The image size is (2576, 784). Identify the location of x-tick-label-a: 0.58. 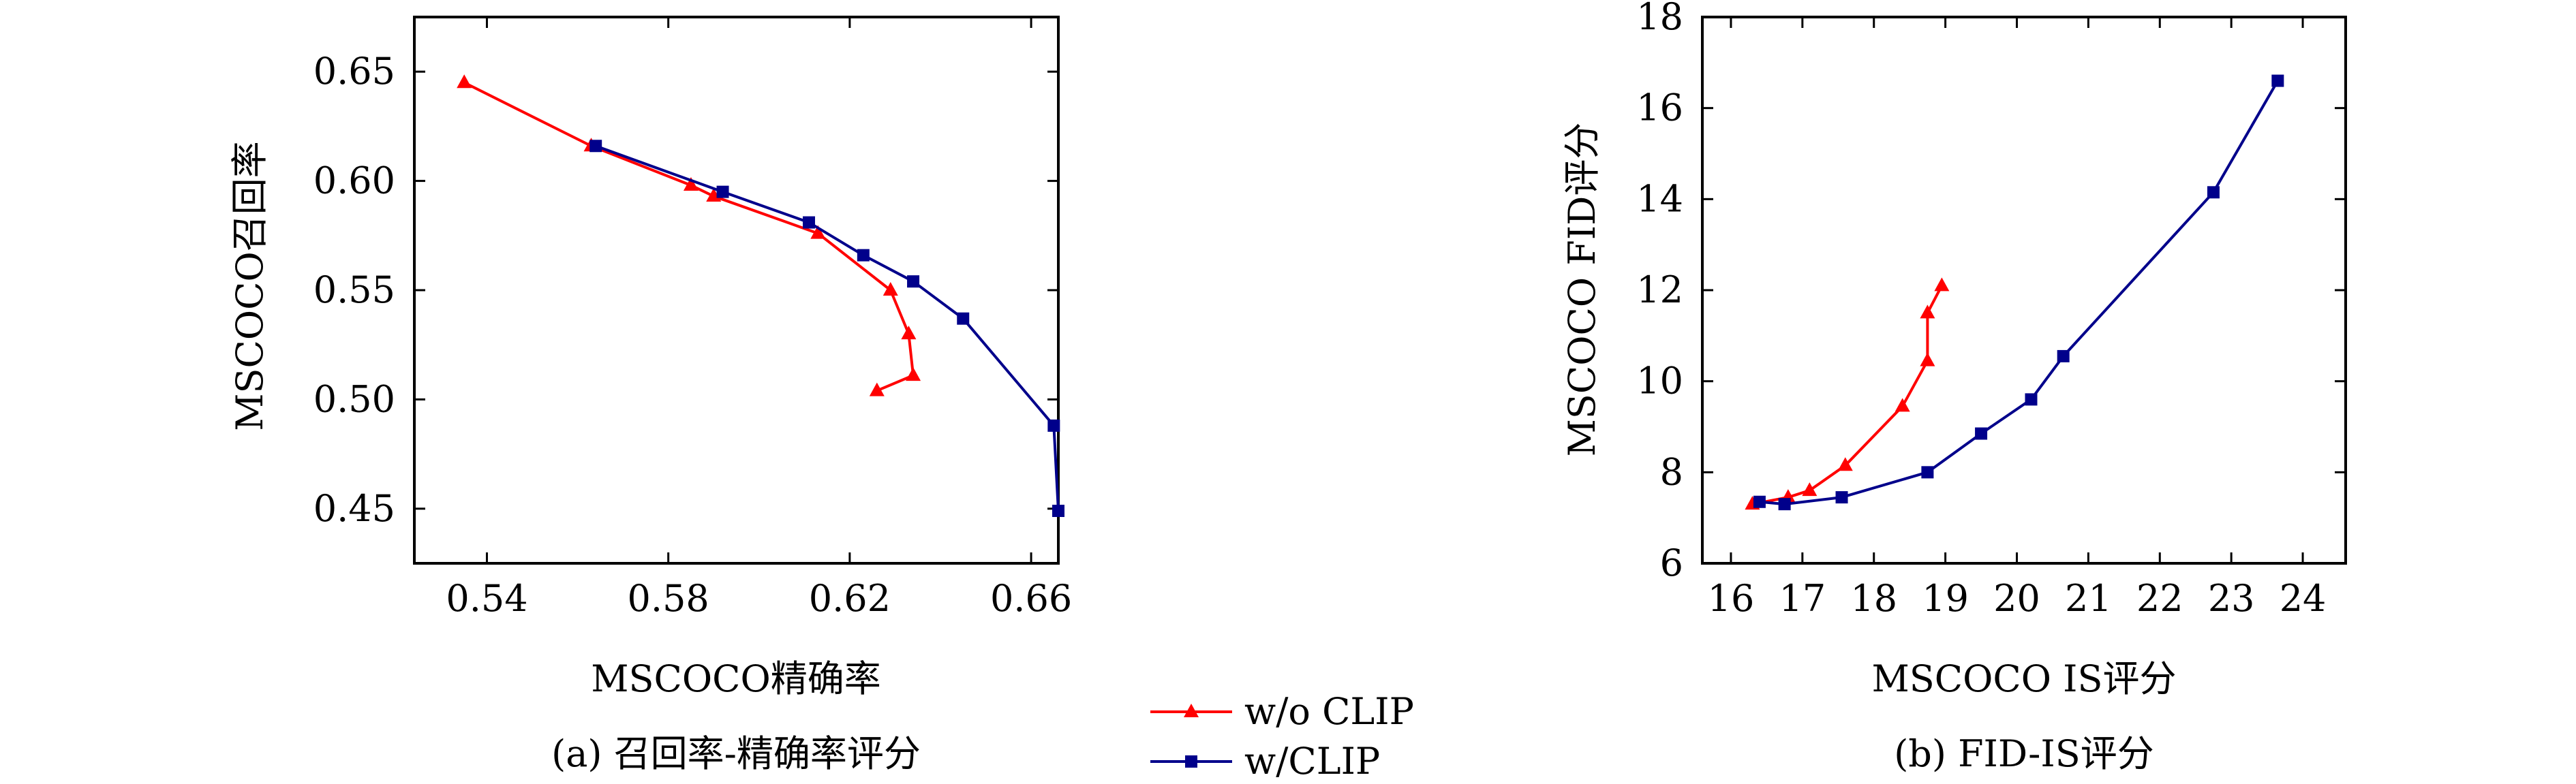
(668, 598).